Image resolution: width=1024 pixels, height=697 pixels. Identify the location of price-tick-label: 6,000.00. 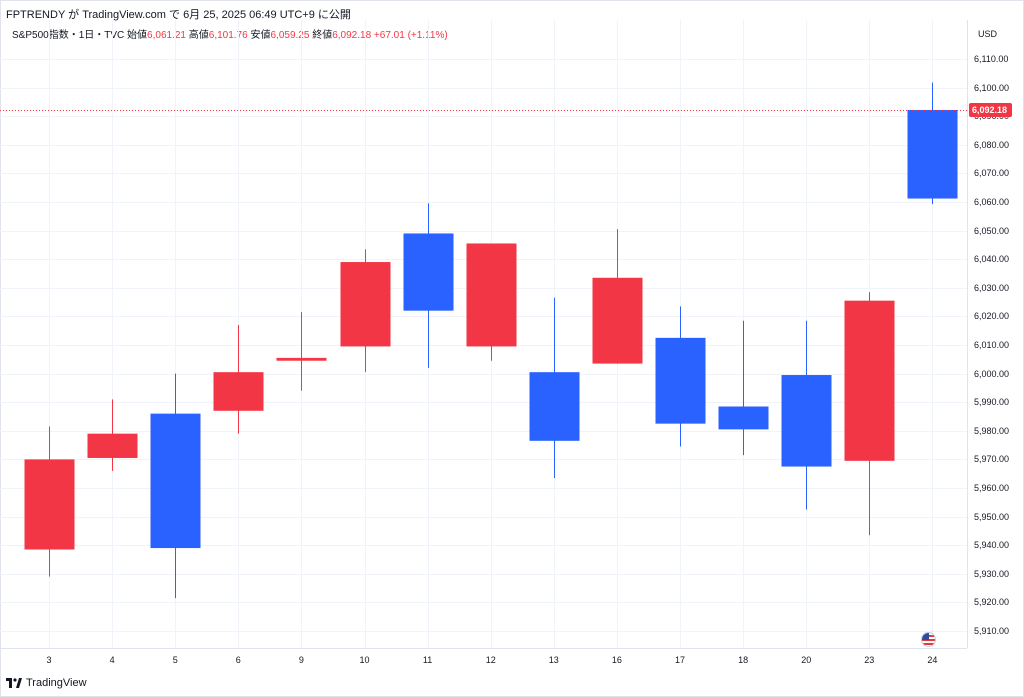
(991, 374).